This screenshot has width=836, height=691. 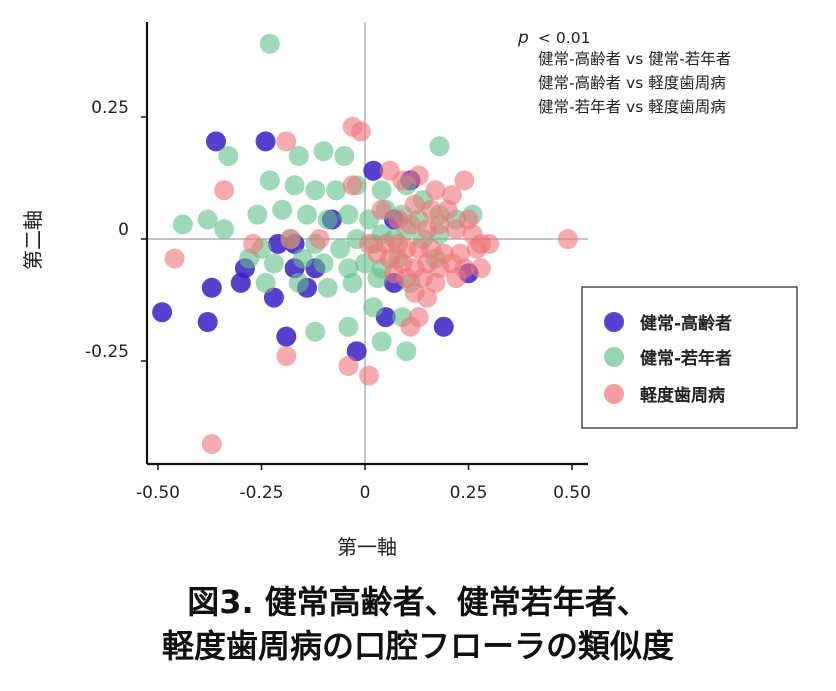 I want to click on figure-caption: 図3. 健常高齢者、健常若年者、 軽度歯周病の口腔フローラの類似度, so click(x=418, y=624).